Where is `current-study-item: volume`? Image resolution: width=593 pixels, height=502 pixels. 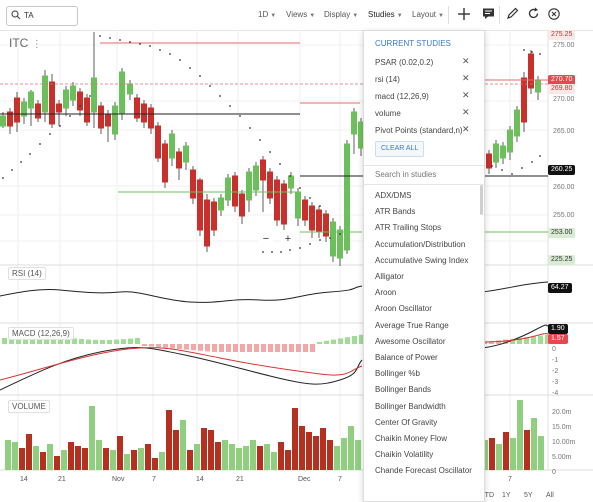
current-study-item: volume is located at coordinates (388, 113).